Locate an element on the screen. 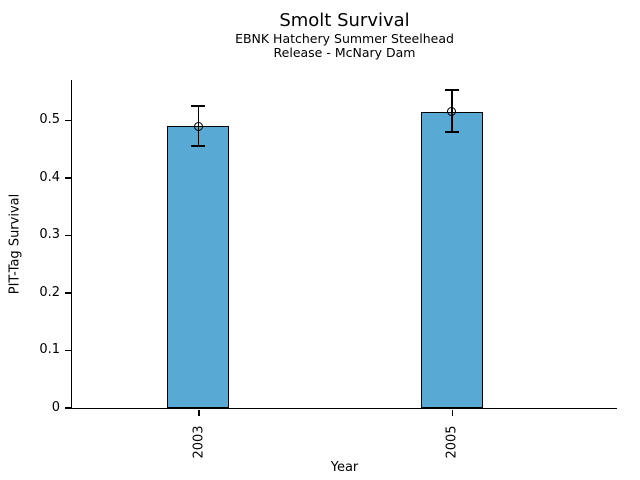  y-tick-label: 0.5 is located at coordinates (49, 120).